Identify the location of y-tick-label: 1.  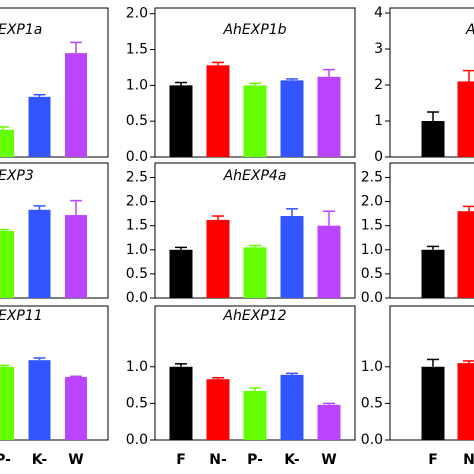
(378, 121).